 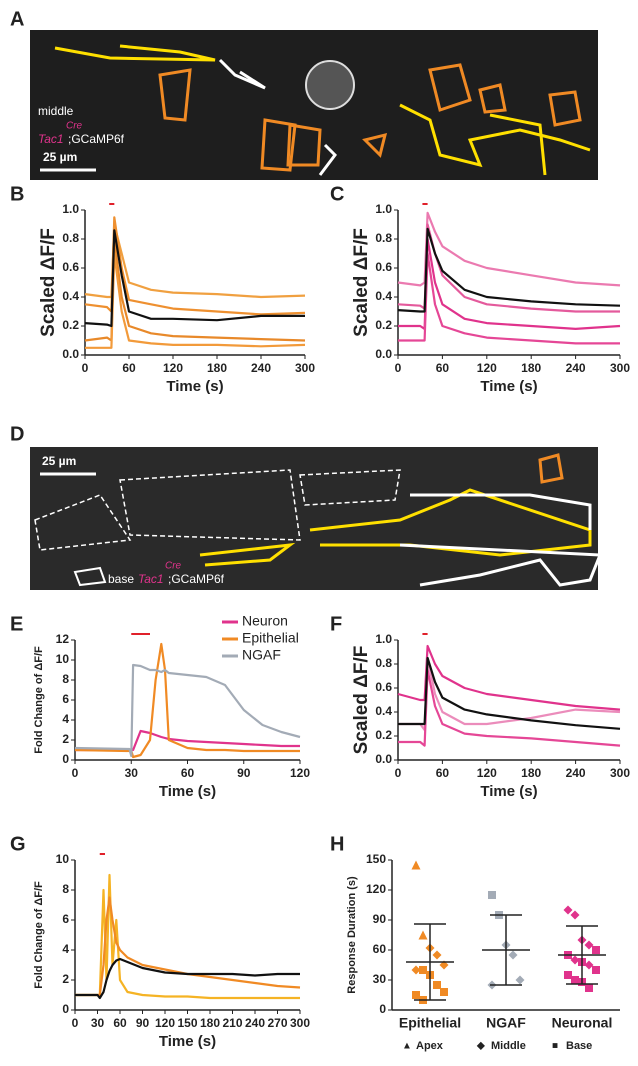 What do you see at coordinates (65, 679) in the screenshot?
I see `y-tick-label: 8` at bounding box center [65, 679].